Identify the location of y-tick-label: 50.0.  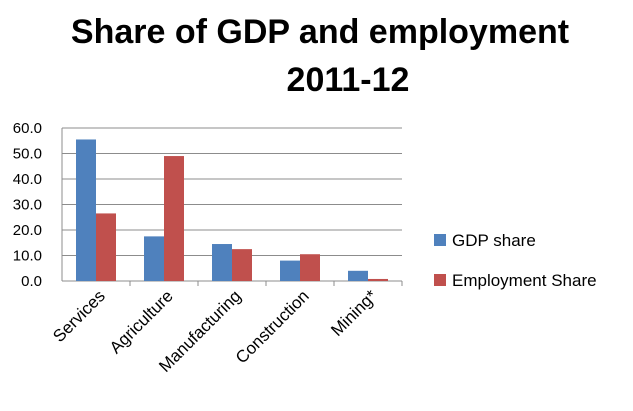
(27, 154).